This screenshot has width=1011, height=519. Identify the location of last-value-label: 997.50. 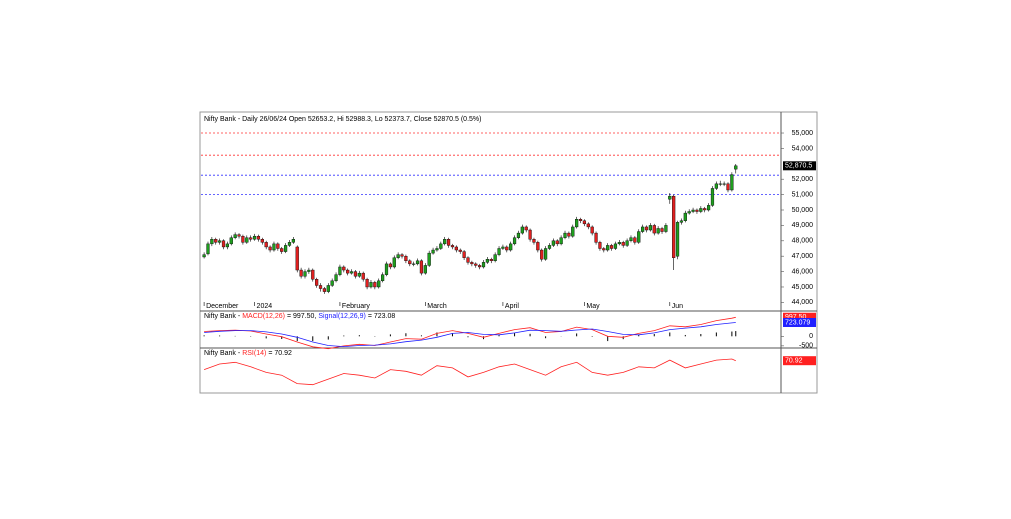
(796, 317).